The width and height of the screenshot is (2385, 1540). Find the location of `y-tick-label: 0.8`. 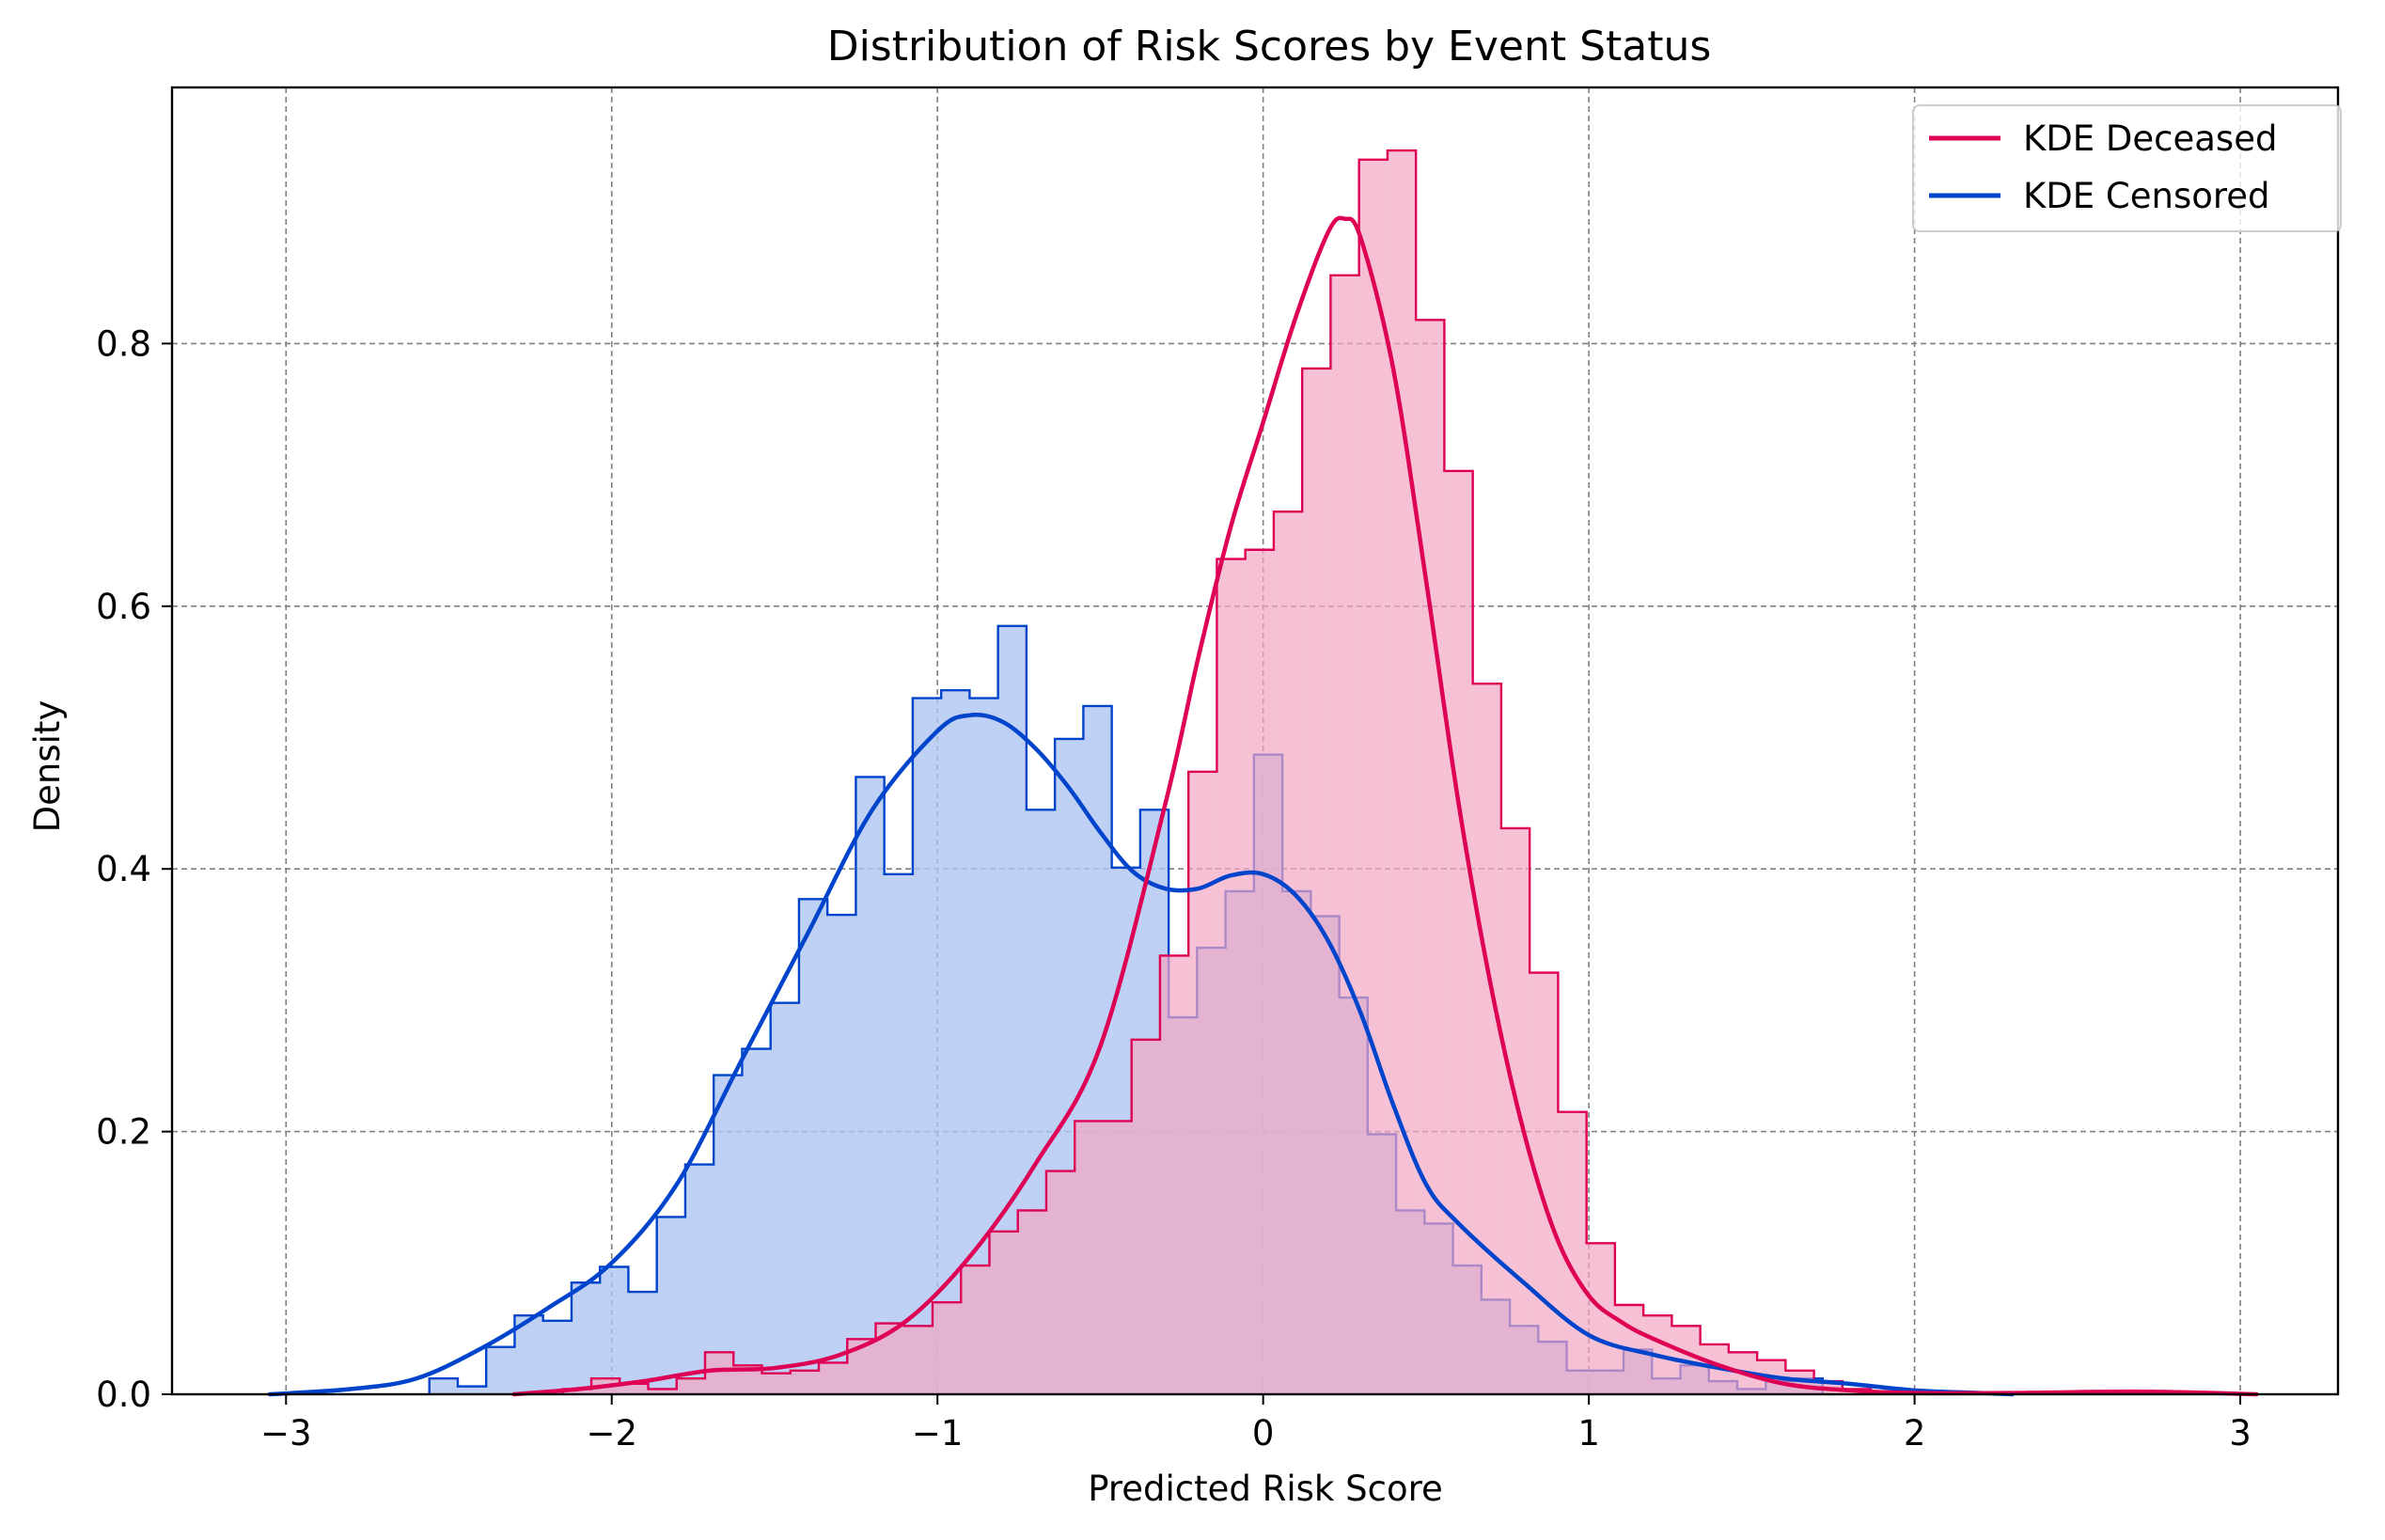

y-tick-label: 0.8 is located at coordinates (123, 343).